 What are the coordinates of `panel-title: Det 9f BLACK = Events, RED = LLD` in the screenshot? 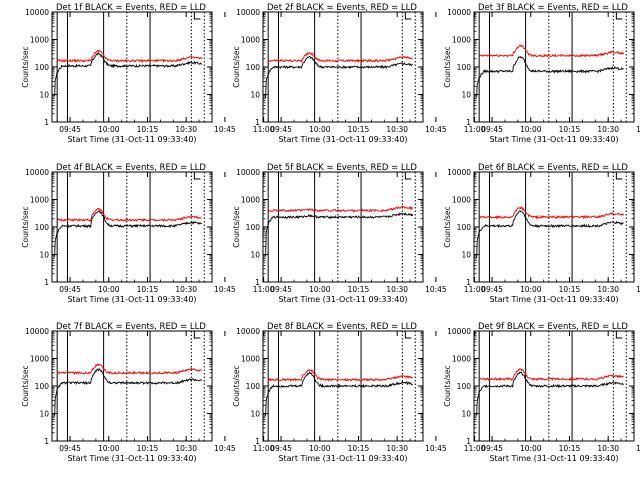 It's located at (553, 327).